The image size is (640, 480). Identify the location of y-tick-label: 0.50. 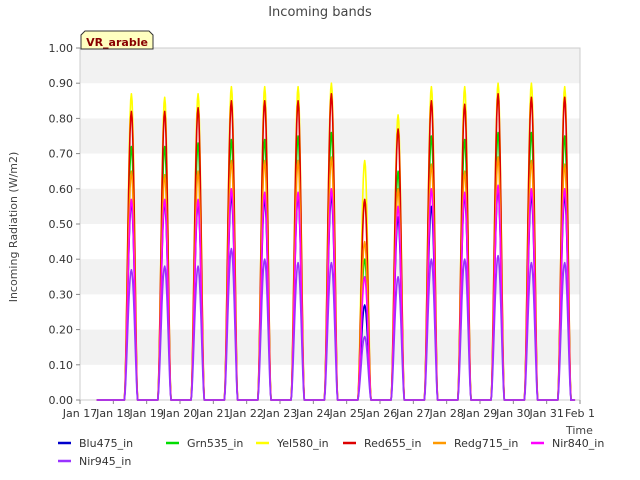
(61, 224).